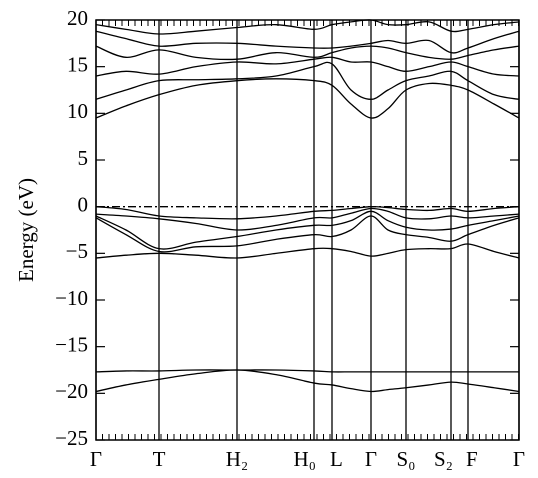 The height and width of the screenshot is (478, 538). I want to click on y-tick-label: 15, so click(77, 64).